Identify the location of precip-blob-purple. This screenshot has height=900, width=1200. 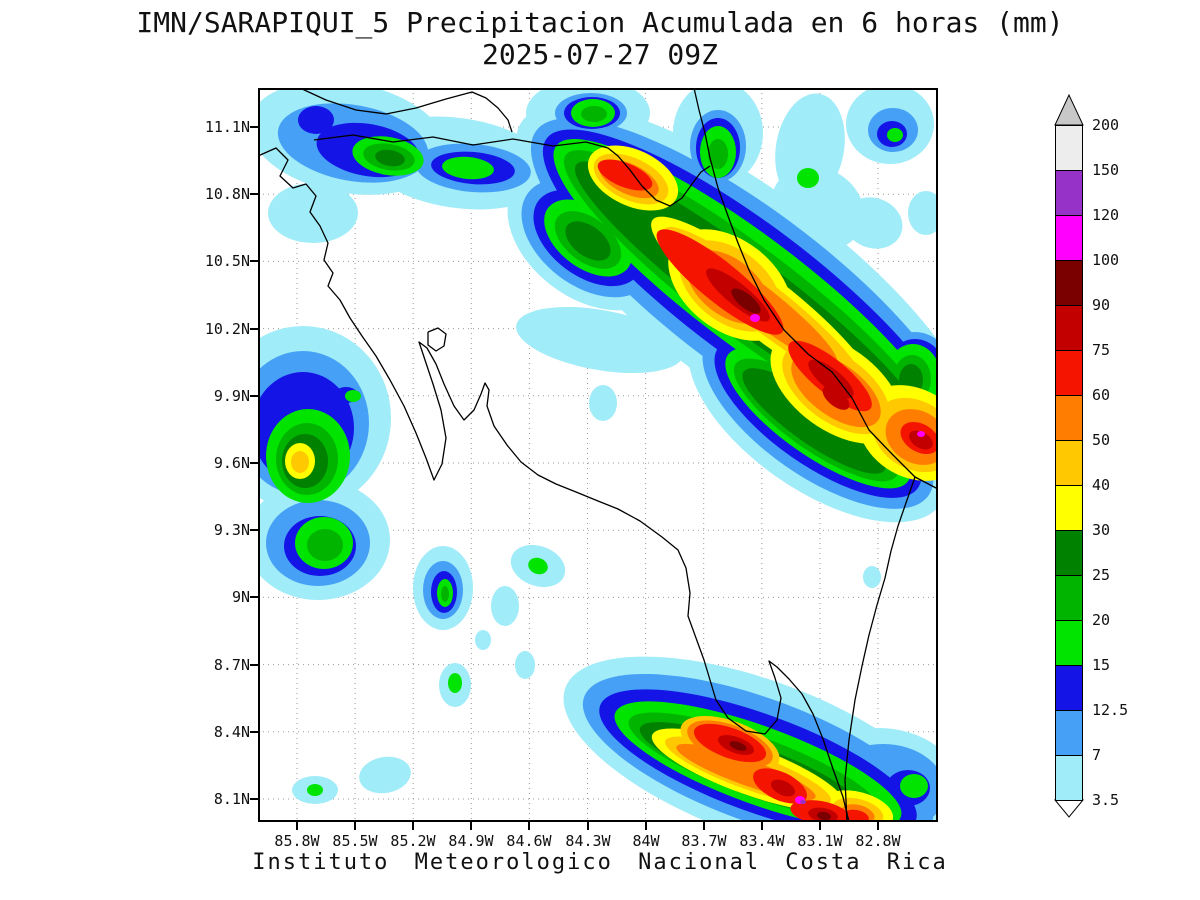
(803, 802).